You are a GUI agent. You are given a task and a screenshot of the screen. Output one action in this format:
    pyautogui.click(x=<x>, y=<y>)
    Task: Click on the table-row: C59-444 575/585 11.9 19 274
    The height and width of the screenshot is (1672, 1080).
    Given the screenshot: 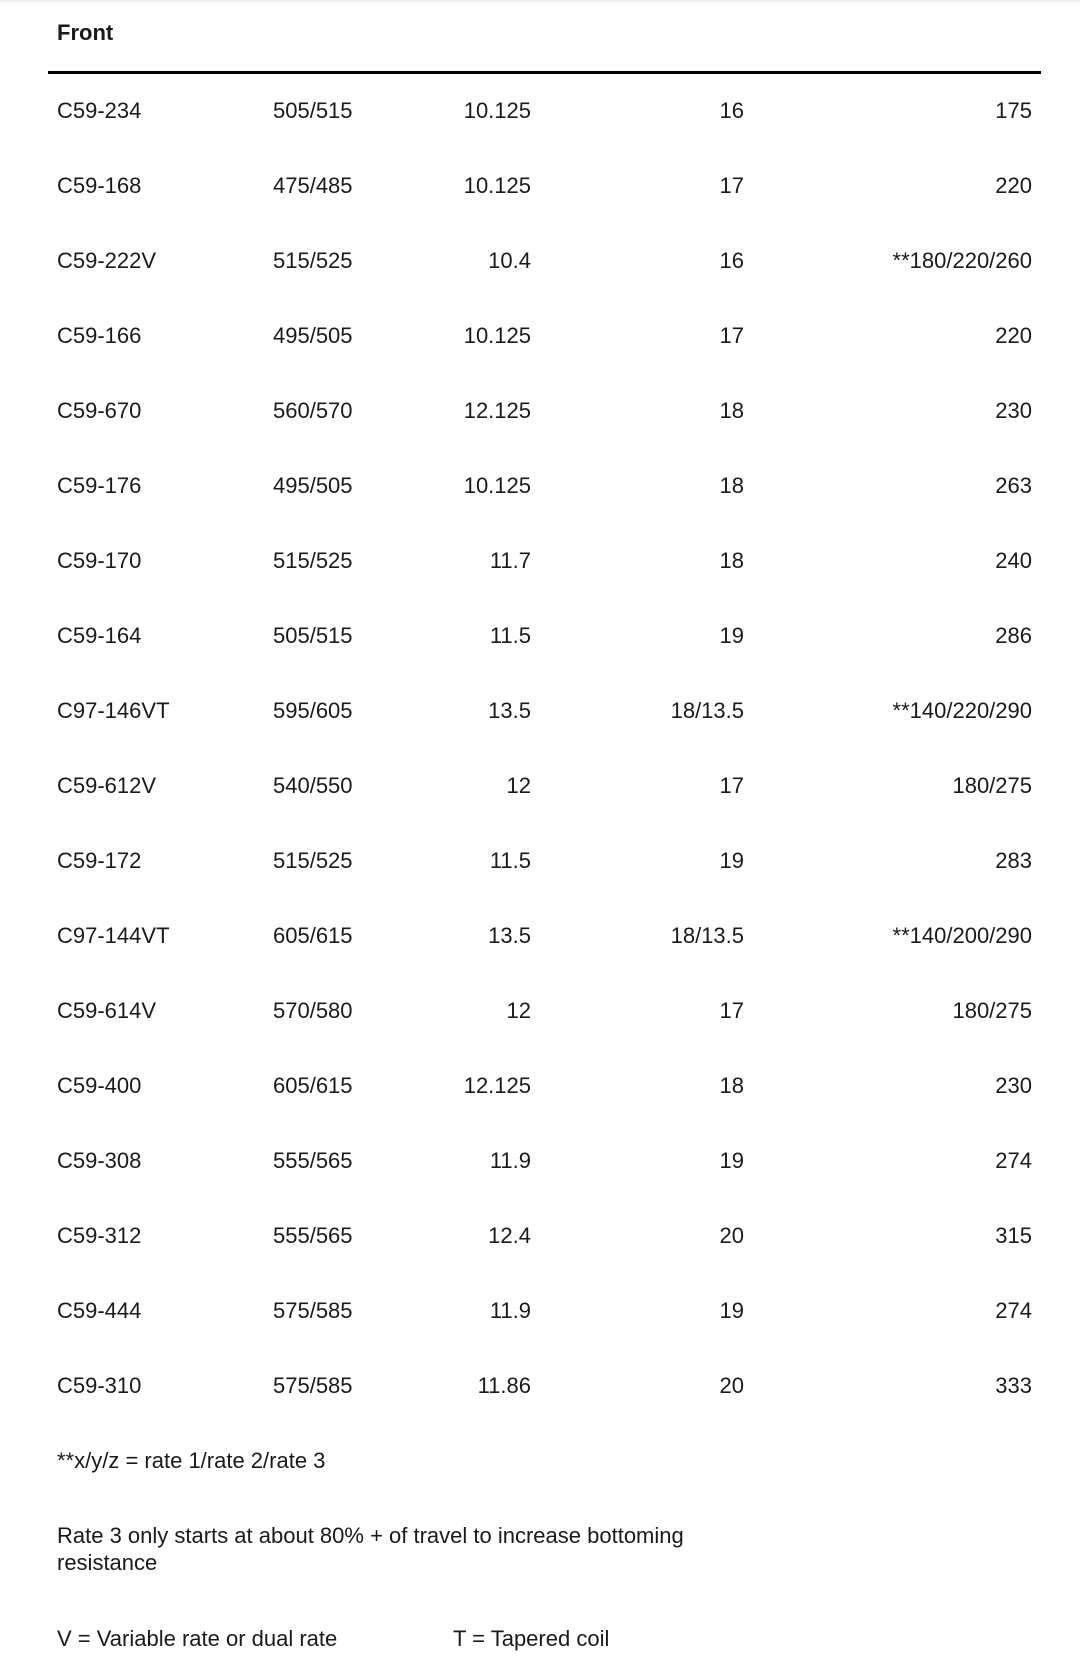 What is the action you would take?
    pyautogui.click(x=540, y=1313)
    